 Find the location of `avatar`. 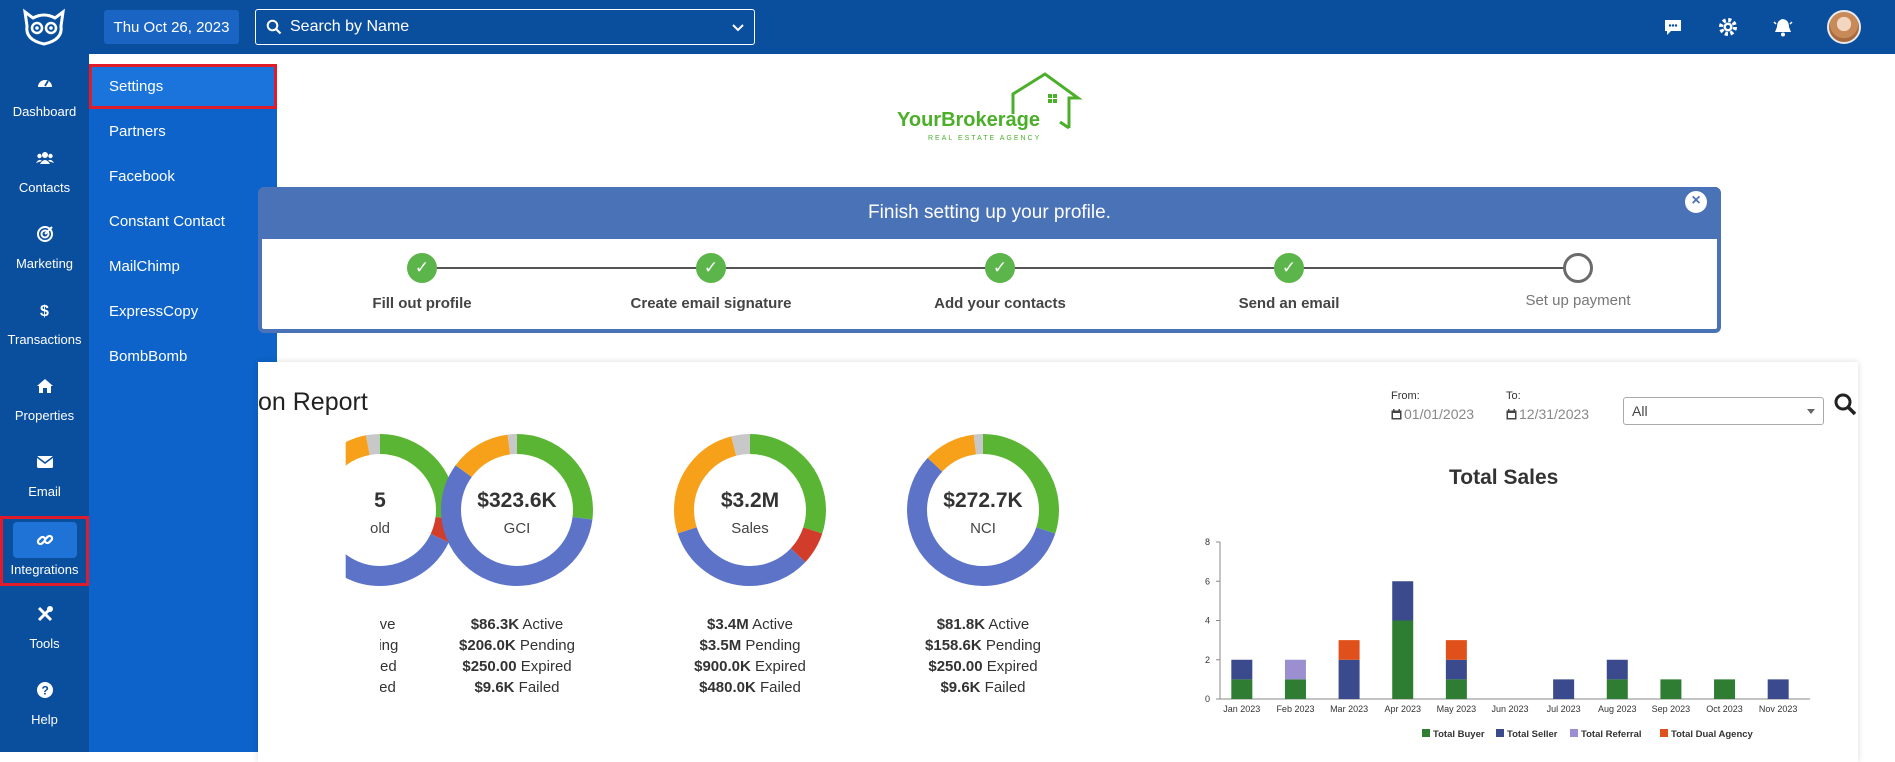

avatar is located at coordinates (1844, 27).